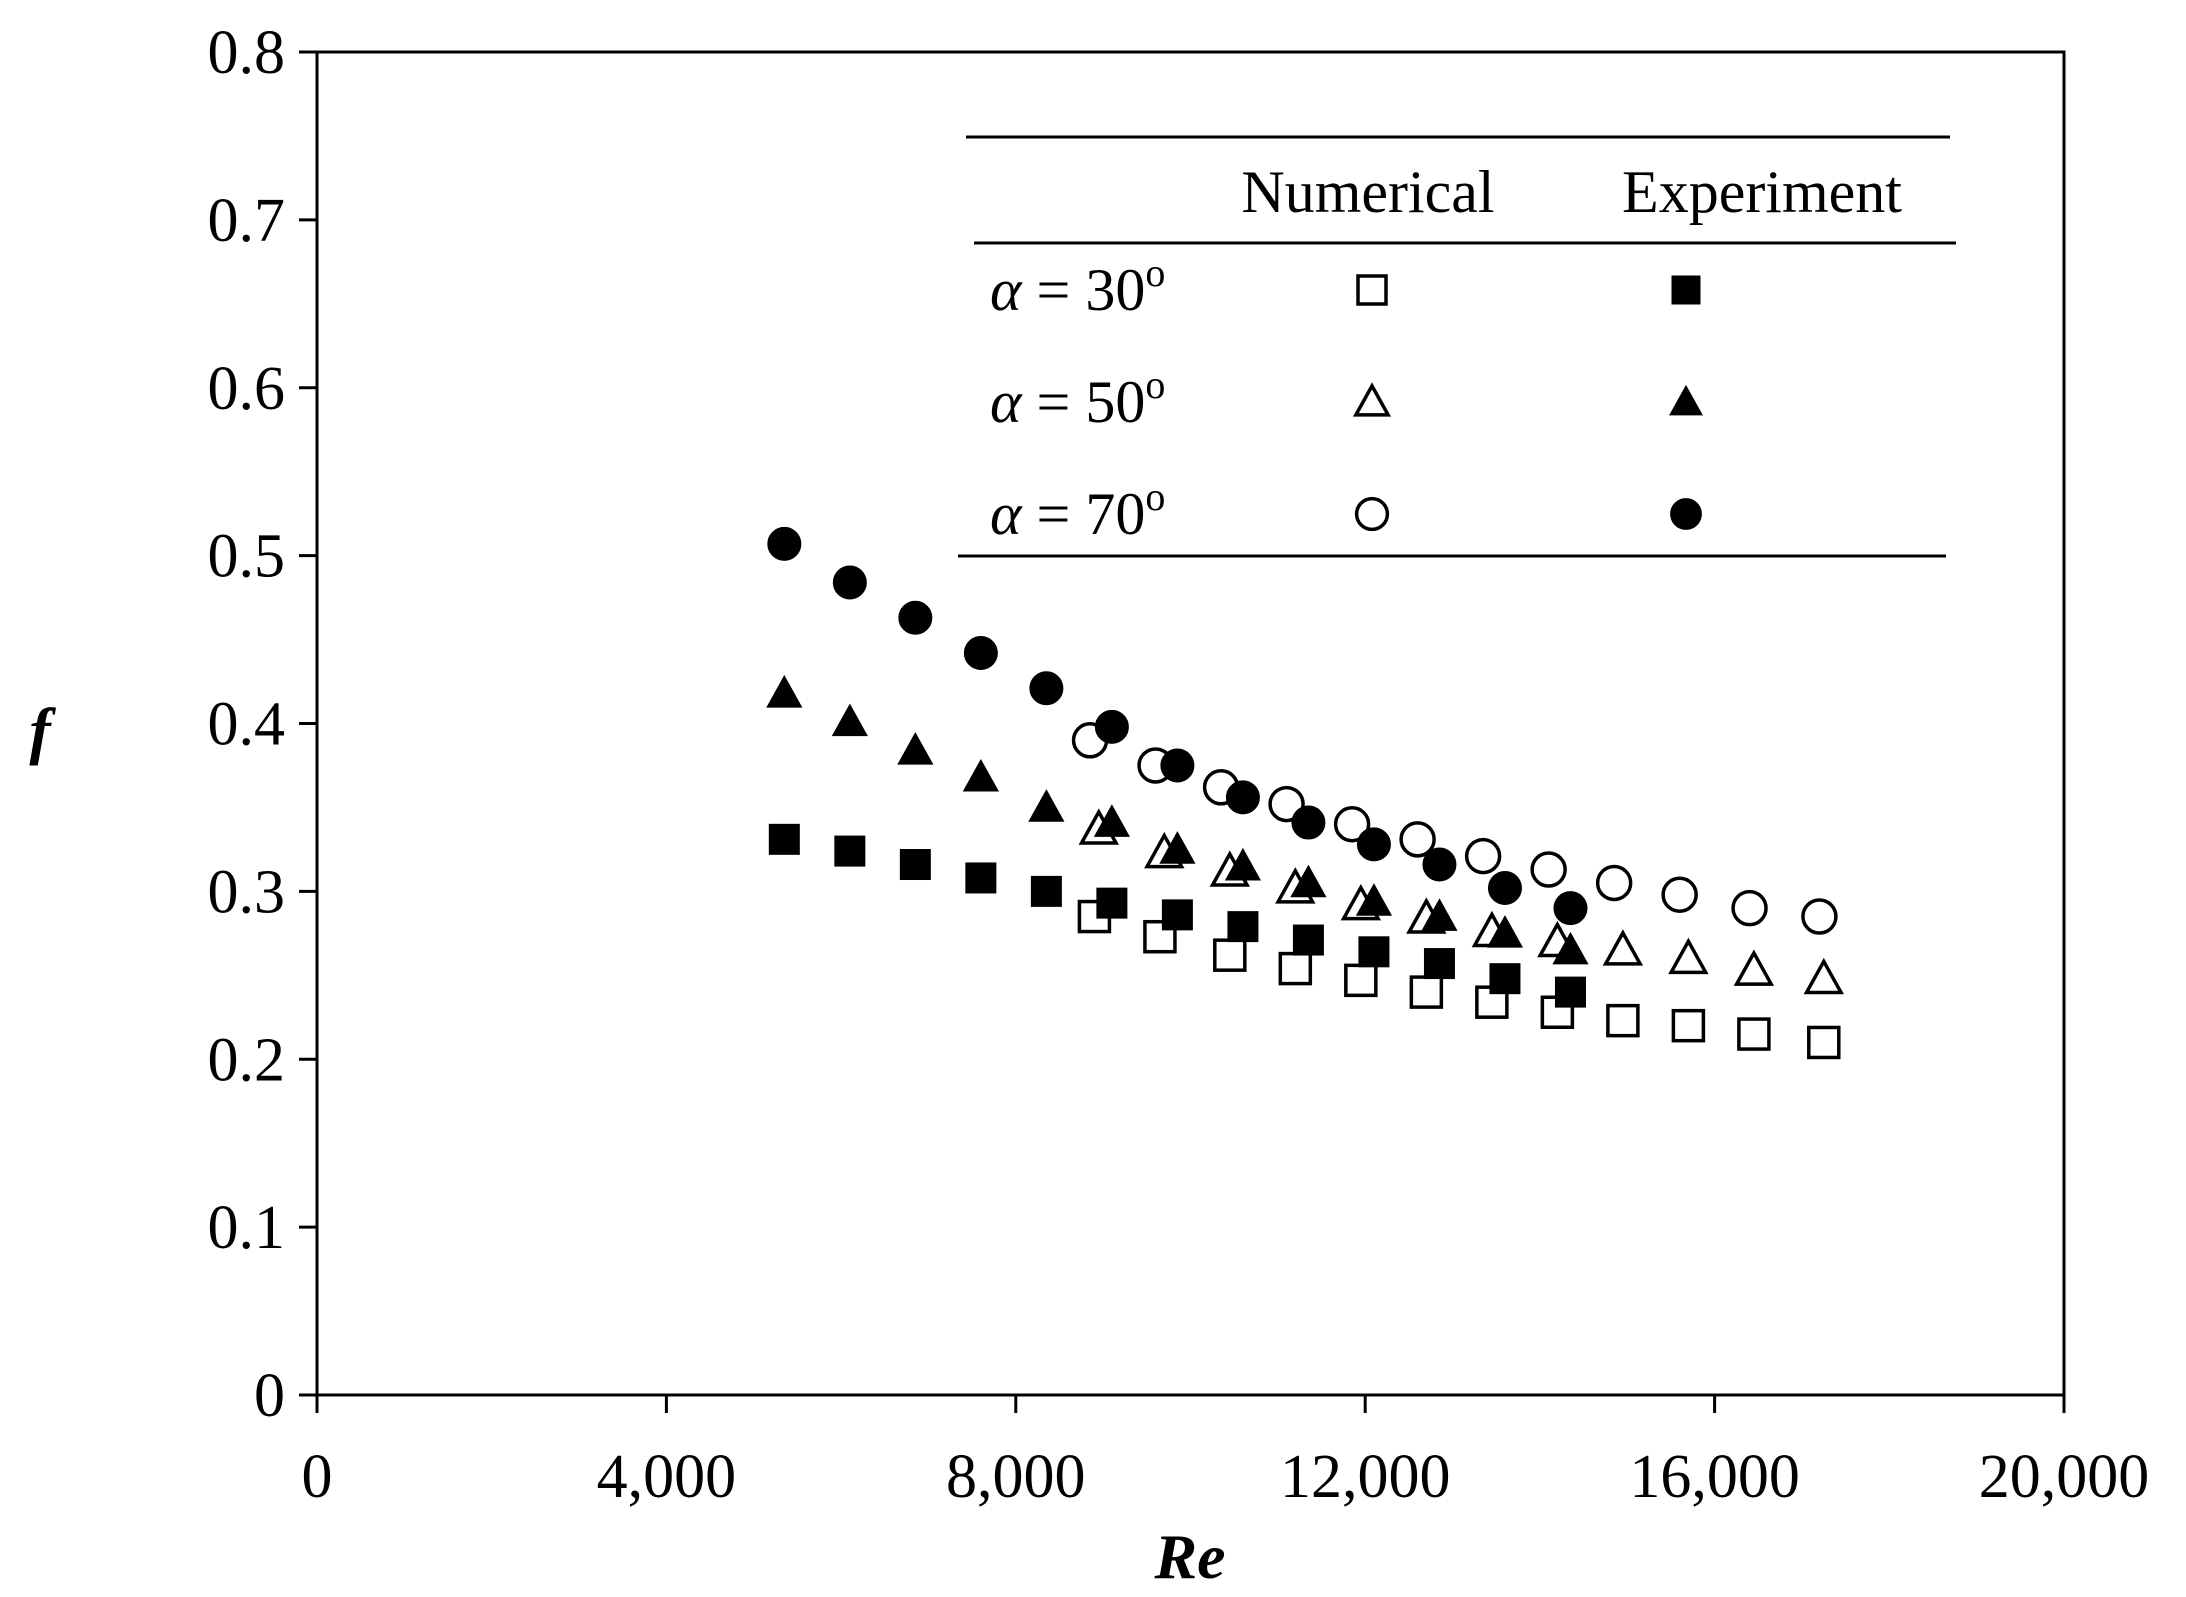 Image resolution: width=2186 pixels, height=1597 pixels. Describe the element at coordinates (2064, 1477) in the screenshot. I see `x-tick-label: 20,000` at that location.